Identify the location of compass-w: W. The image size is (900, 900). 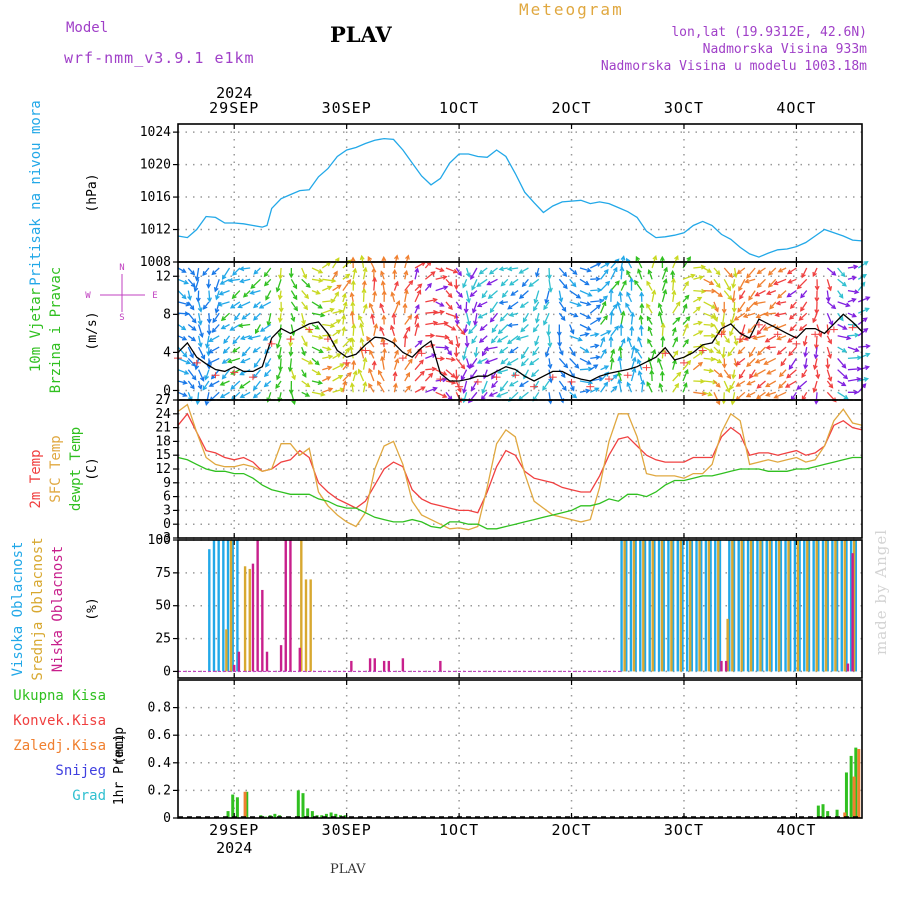
(88, 296).